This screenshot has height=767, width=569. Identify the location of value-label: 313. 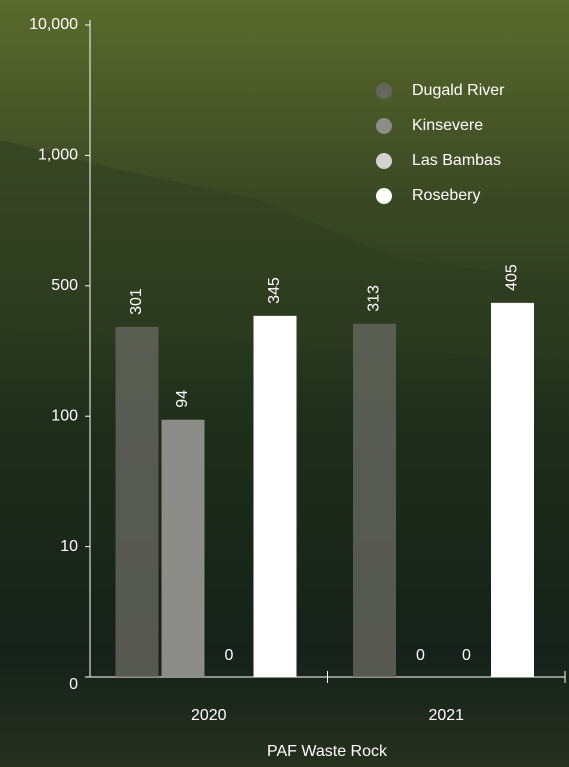
(374, 298).